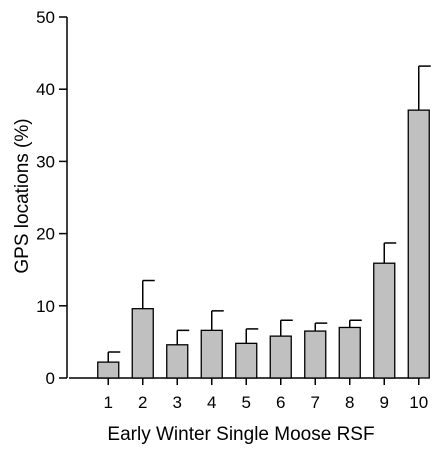  Describe the element at coordinates (45, 17) in the screenshot. I see `y-tick-label: 50` at that location.